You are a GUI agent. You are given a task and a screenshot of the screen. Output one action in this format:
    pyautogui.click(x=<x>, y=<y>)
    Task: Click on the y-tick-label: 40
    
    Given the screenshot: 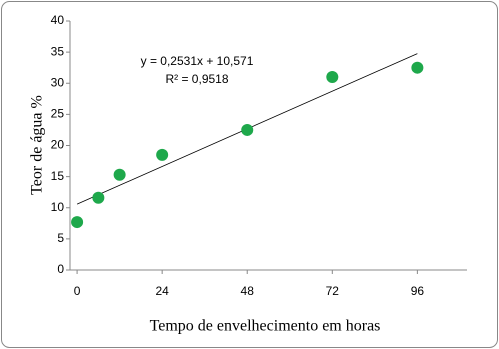 What is the action you would take?
    pyautogui.click(x=58, y=20)
    